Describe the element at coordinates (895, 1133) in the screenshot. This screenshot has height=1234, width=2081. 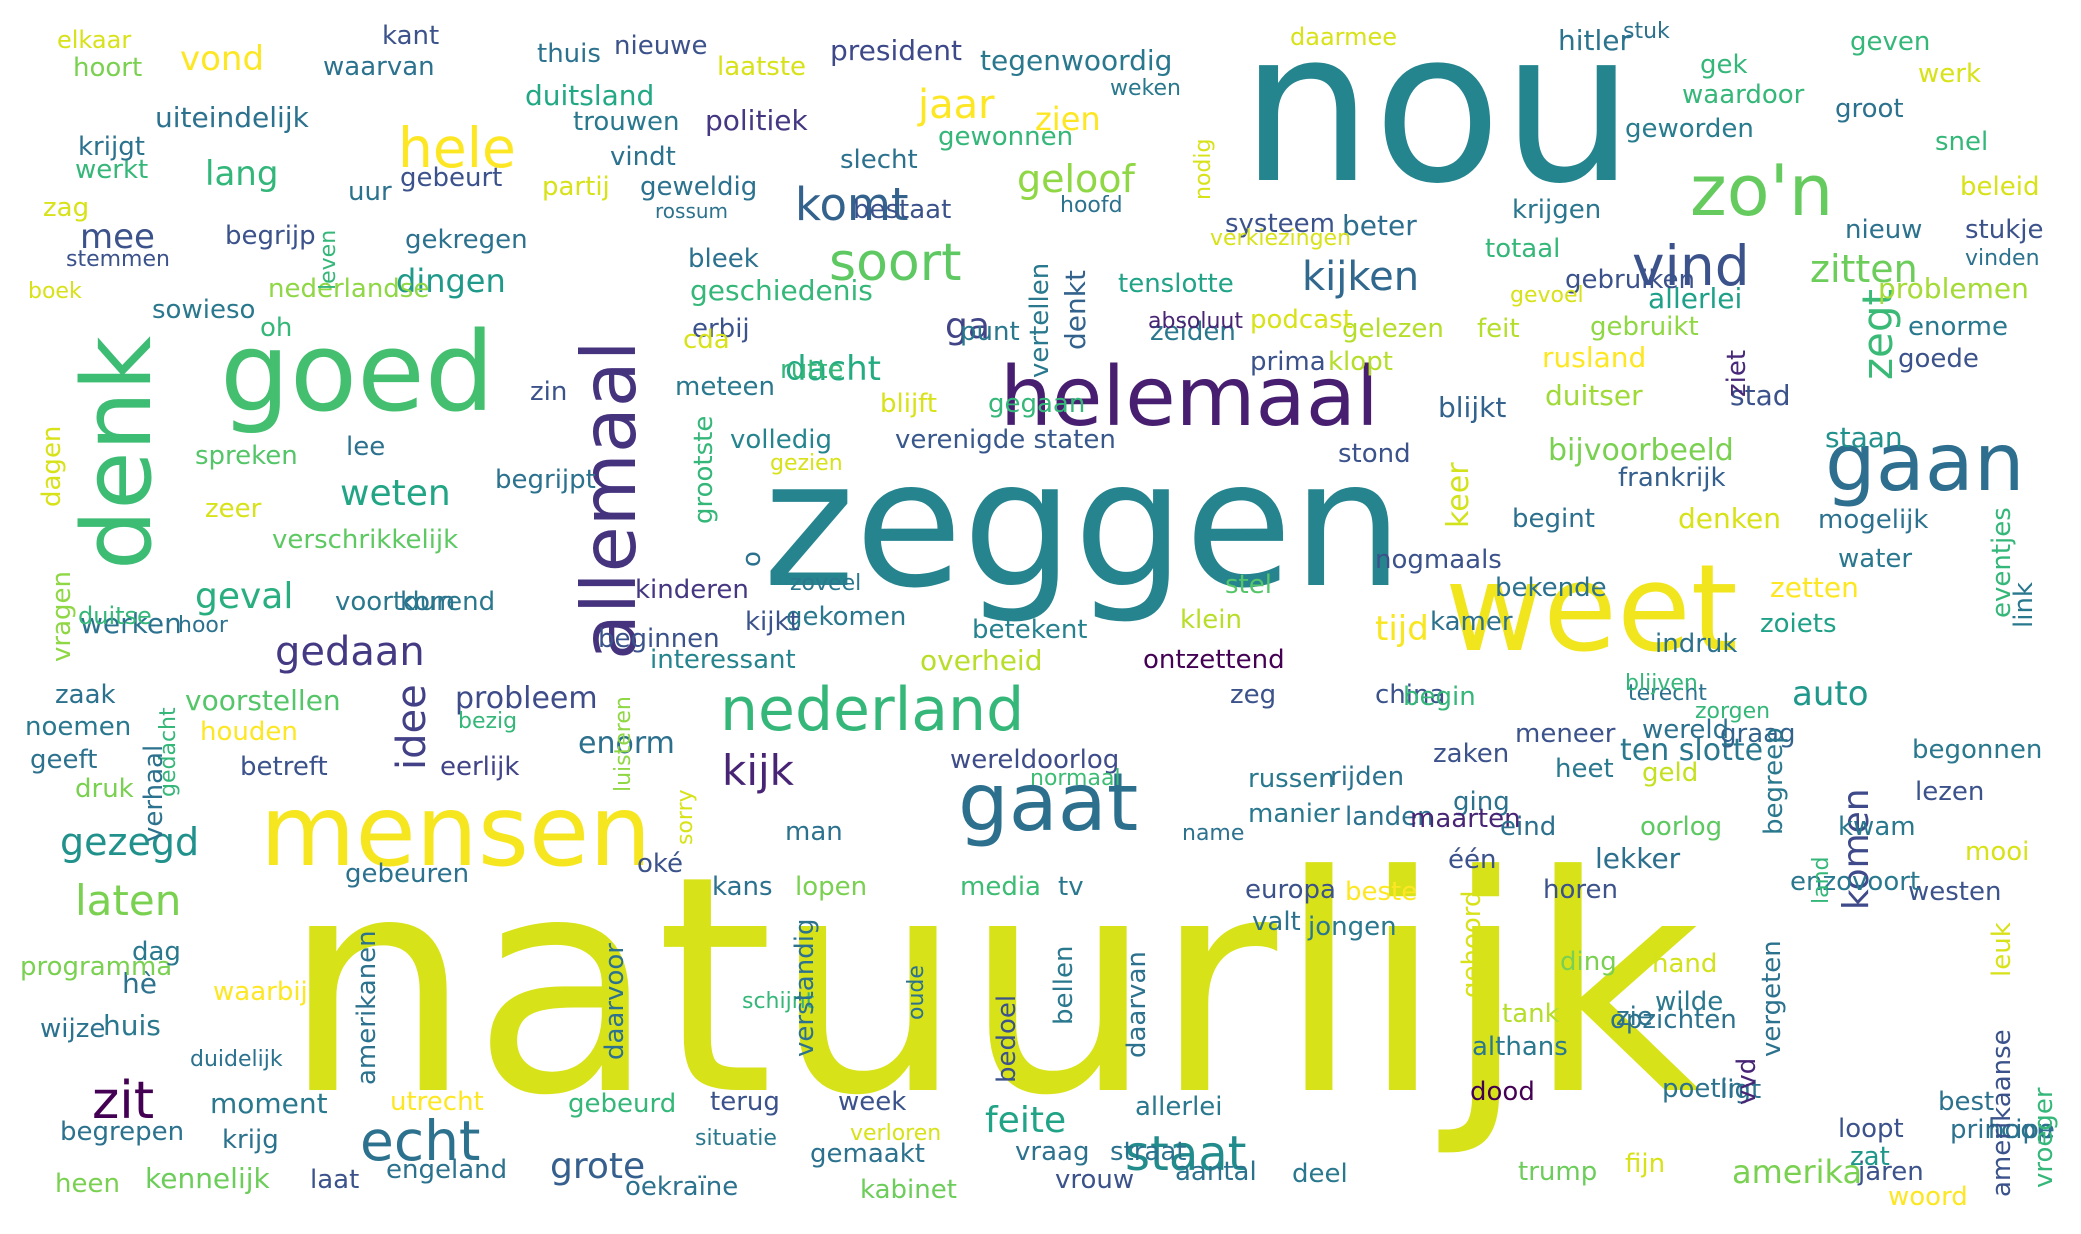
I see `cloud-word: verloren` at that location.